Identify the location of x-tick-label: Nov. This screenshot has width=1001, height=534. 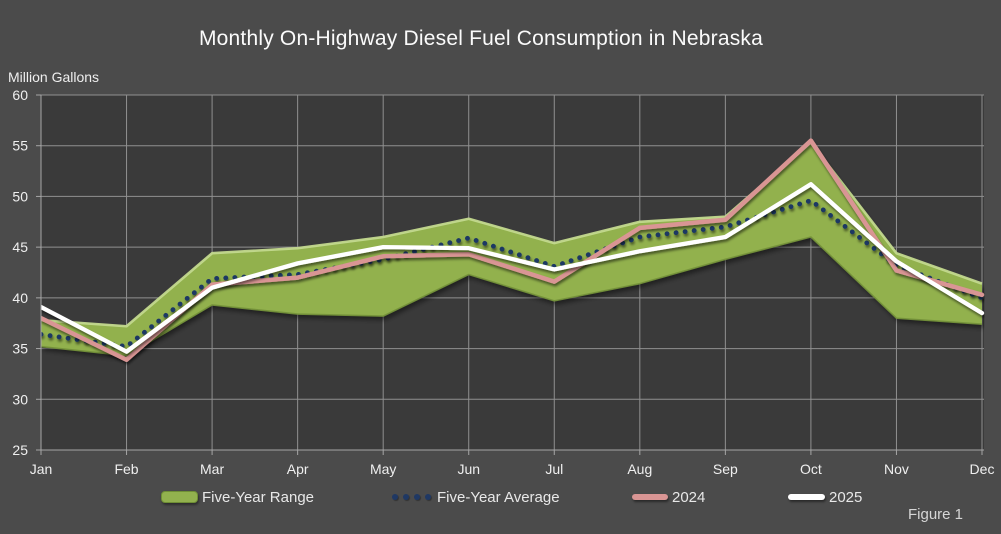
(896, 469).